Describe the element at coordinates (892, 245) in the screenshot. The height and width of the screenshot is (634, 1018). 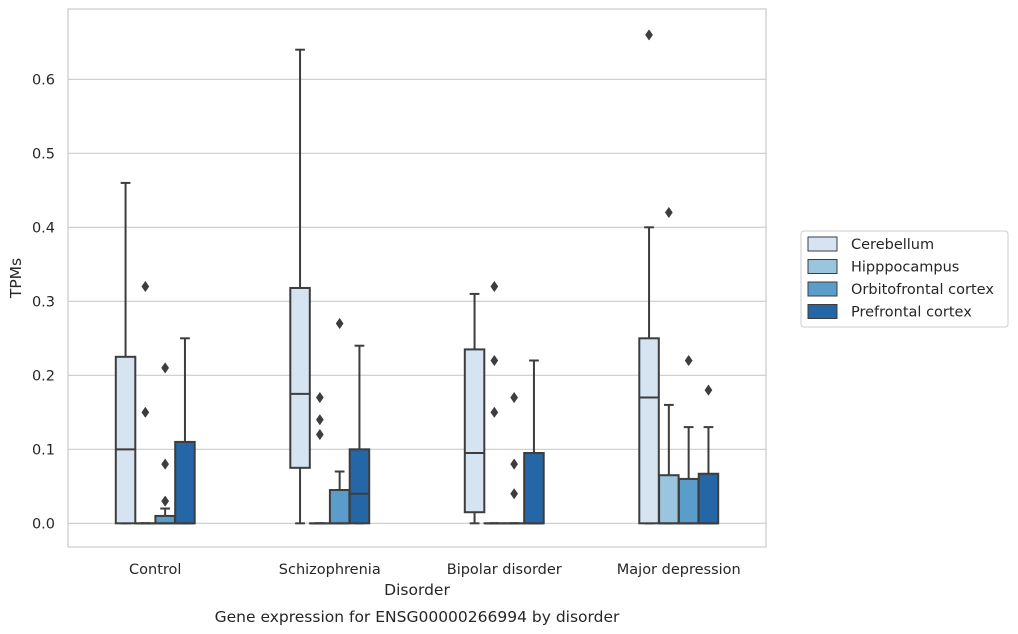
I see `legend-label: Cerebellum` at that location.